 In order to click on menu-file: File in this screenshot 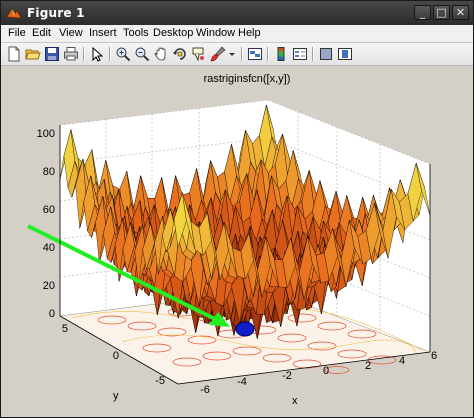, I will do `click(17, 33)`.